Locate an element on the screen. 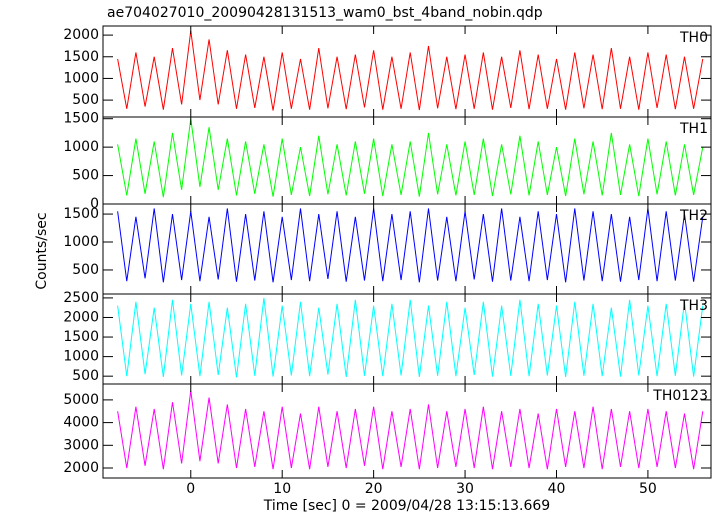  y-tick-label: 3000 is located at coordinates (81, 445).